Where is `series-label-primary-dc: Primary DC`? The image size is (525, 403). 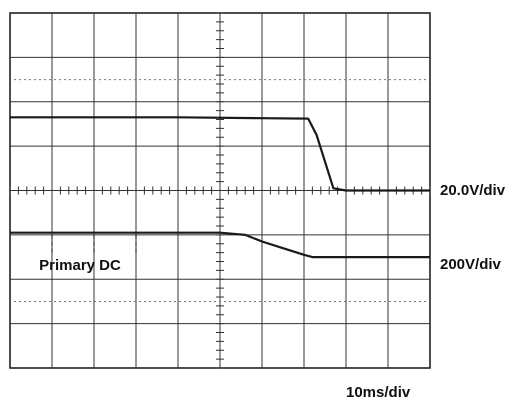 series-label-primary-dc: Primary DC is located at coordinates (80, 265).